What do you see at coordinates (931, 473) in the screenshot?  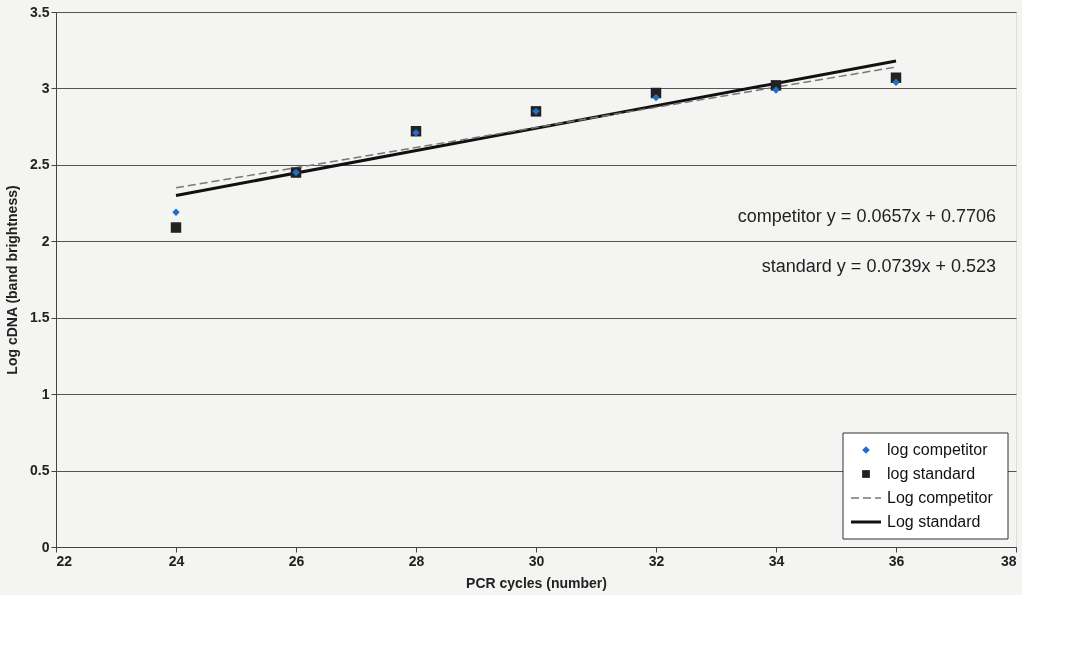 I see `legend-label: log standard` at bounding box center [931, 473].